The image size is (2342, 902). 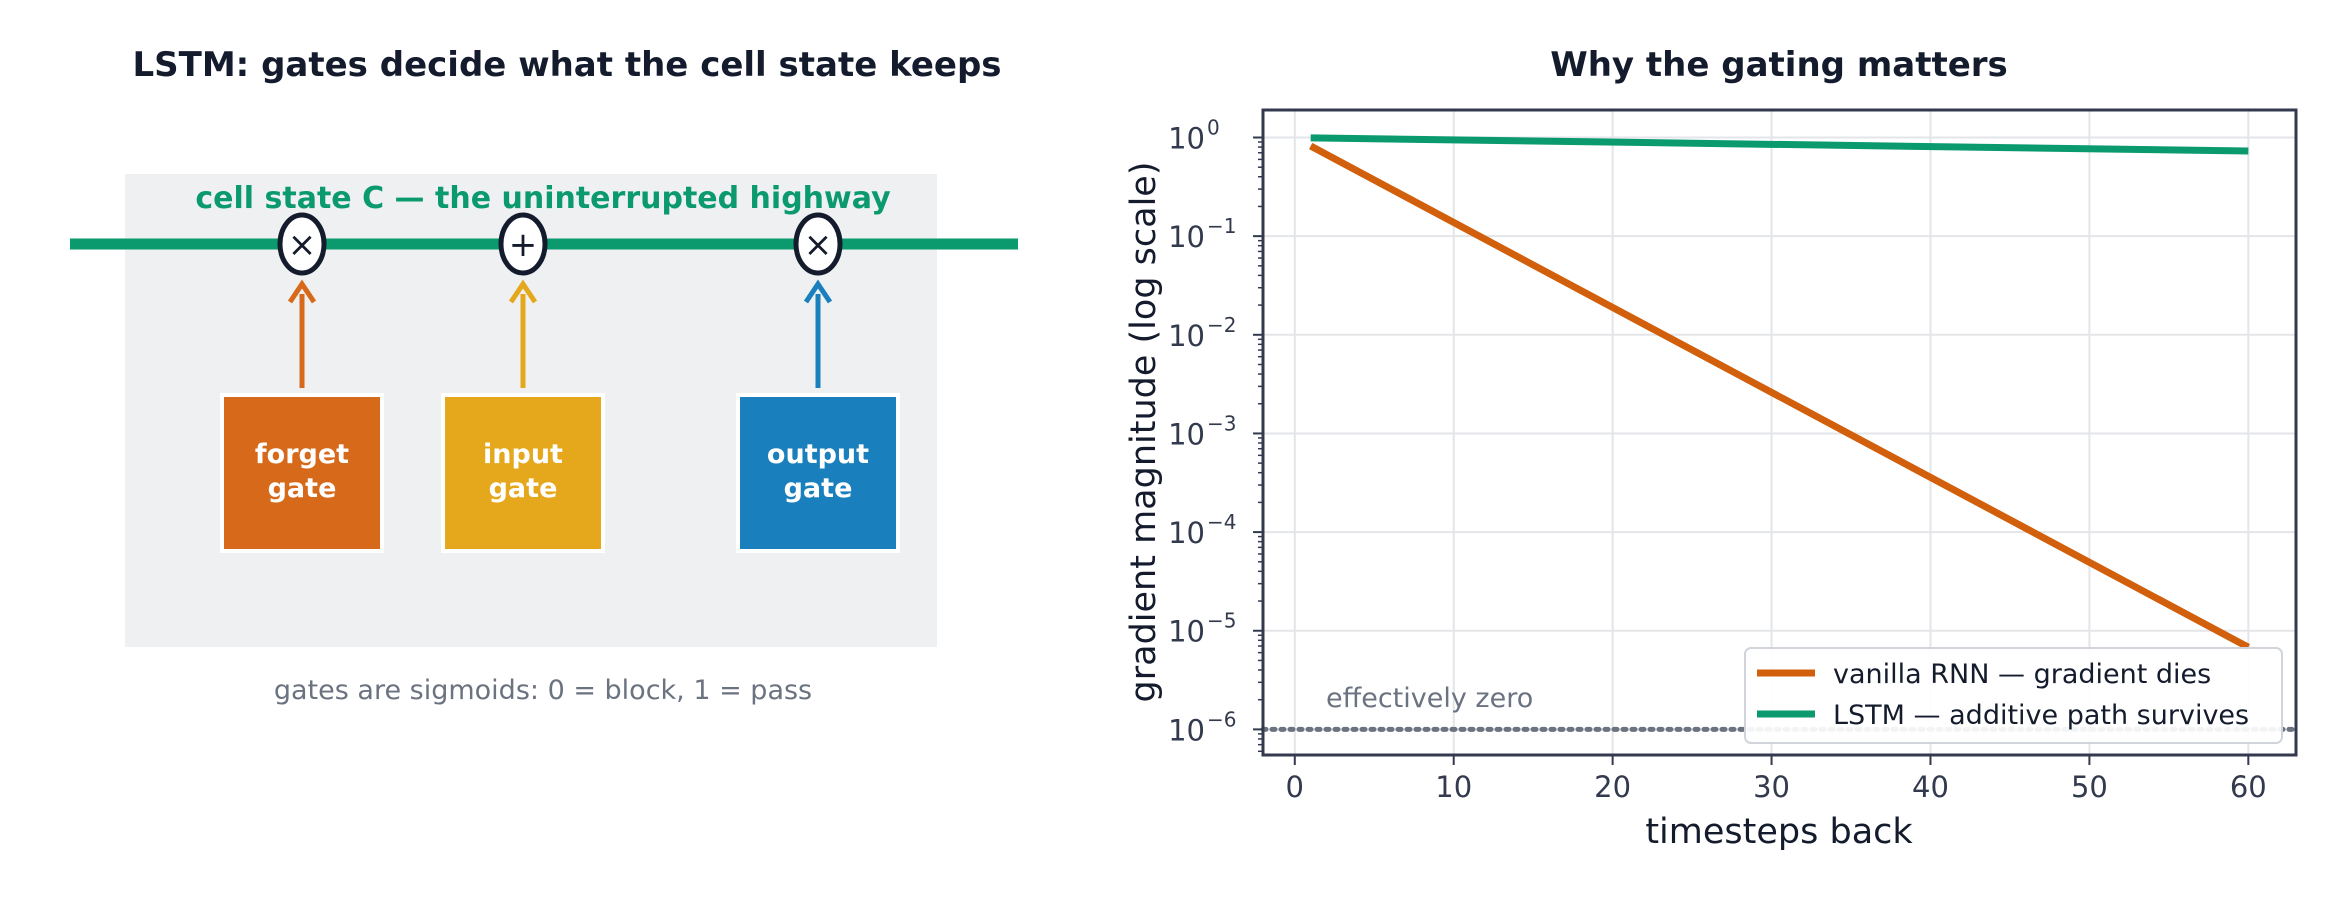 I want to click on output-gate-line2: gate, so click(x=818, y=488).